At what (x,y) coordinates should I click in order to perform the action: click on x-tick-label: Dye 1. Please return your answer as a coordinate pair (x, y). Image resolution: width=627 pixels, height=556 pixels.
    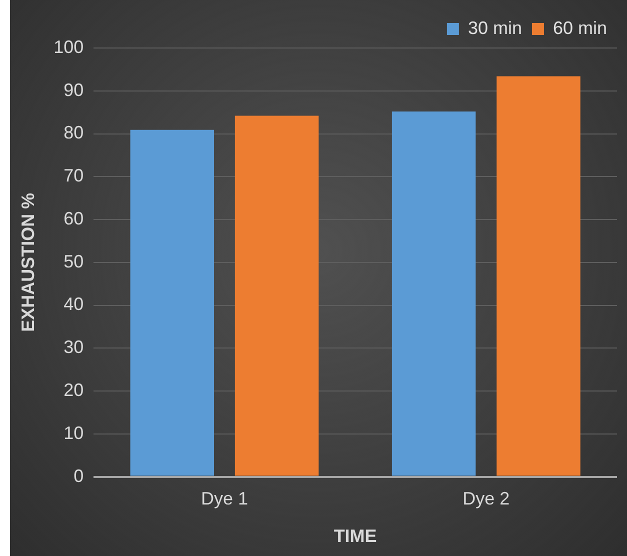
    Looking at the image, I should click on (224, 498).